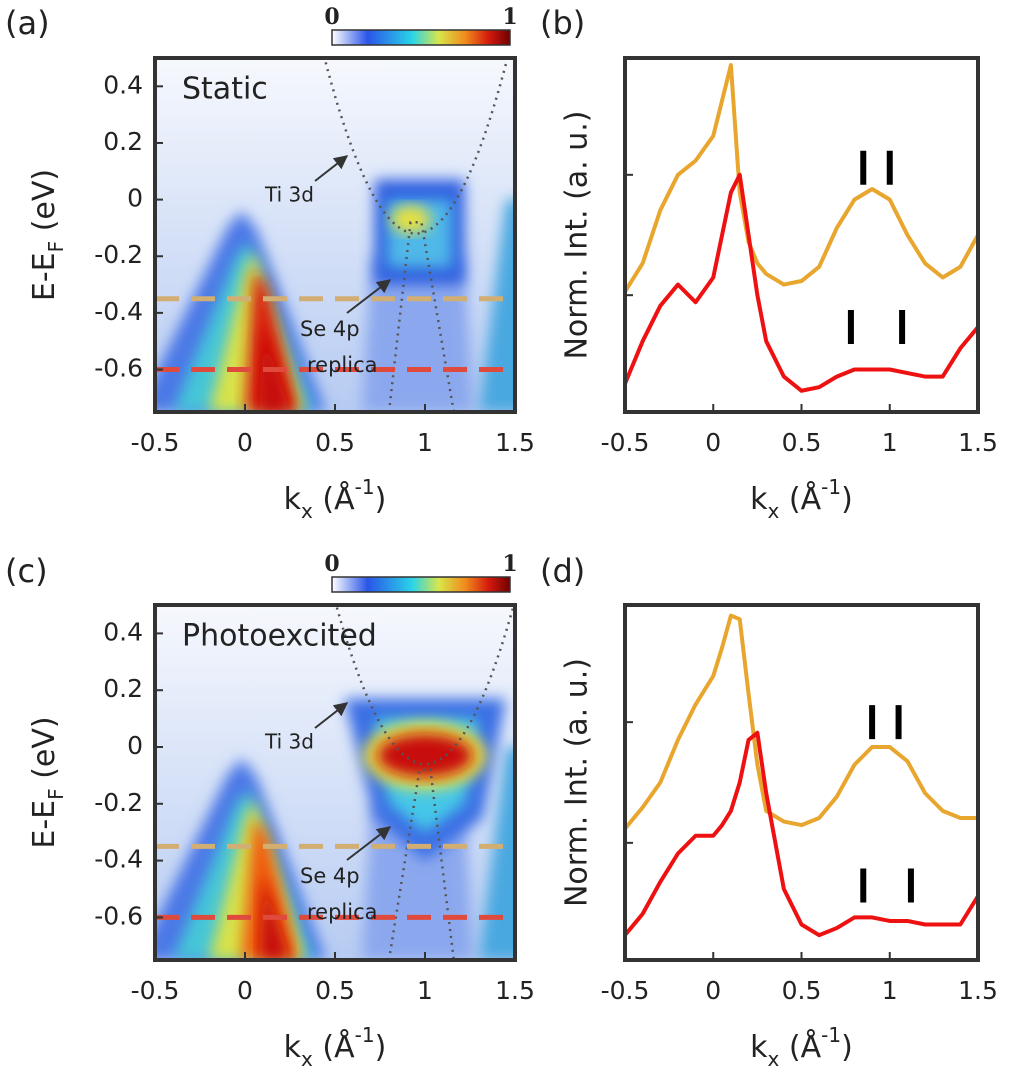 The width and height of the screenshot is (1021, 1079). I want to click on panel-label: (b), so click(562, 23).